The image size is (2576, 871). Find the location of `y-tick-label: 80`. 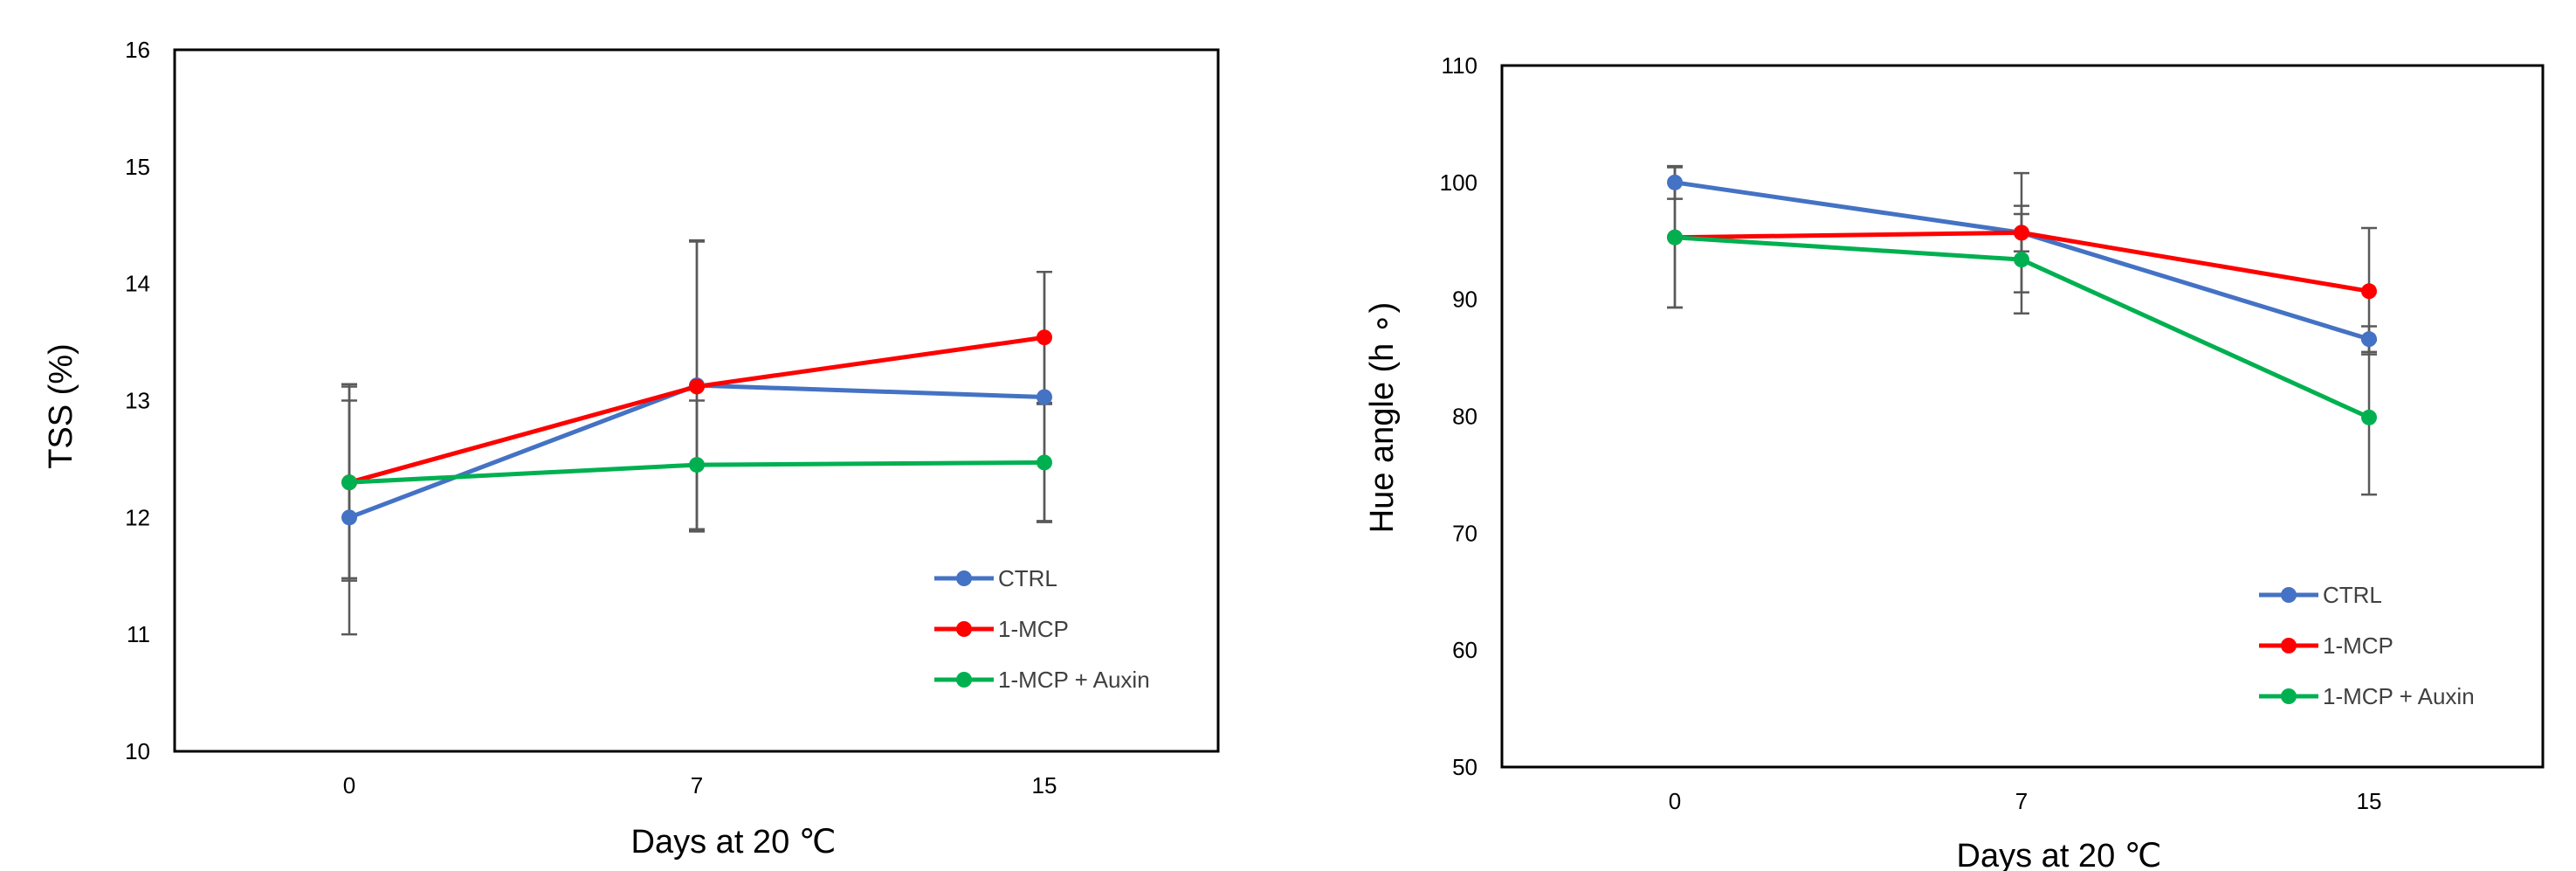

y-tick-label: 80 is located at coordinates (1464, 417).